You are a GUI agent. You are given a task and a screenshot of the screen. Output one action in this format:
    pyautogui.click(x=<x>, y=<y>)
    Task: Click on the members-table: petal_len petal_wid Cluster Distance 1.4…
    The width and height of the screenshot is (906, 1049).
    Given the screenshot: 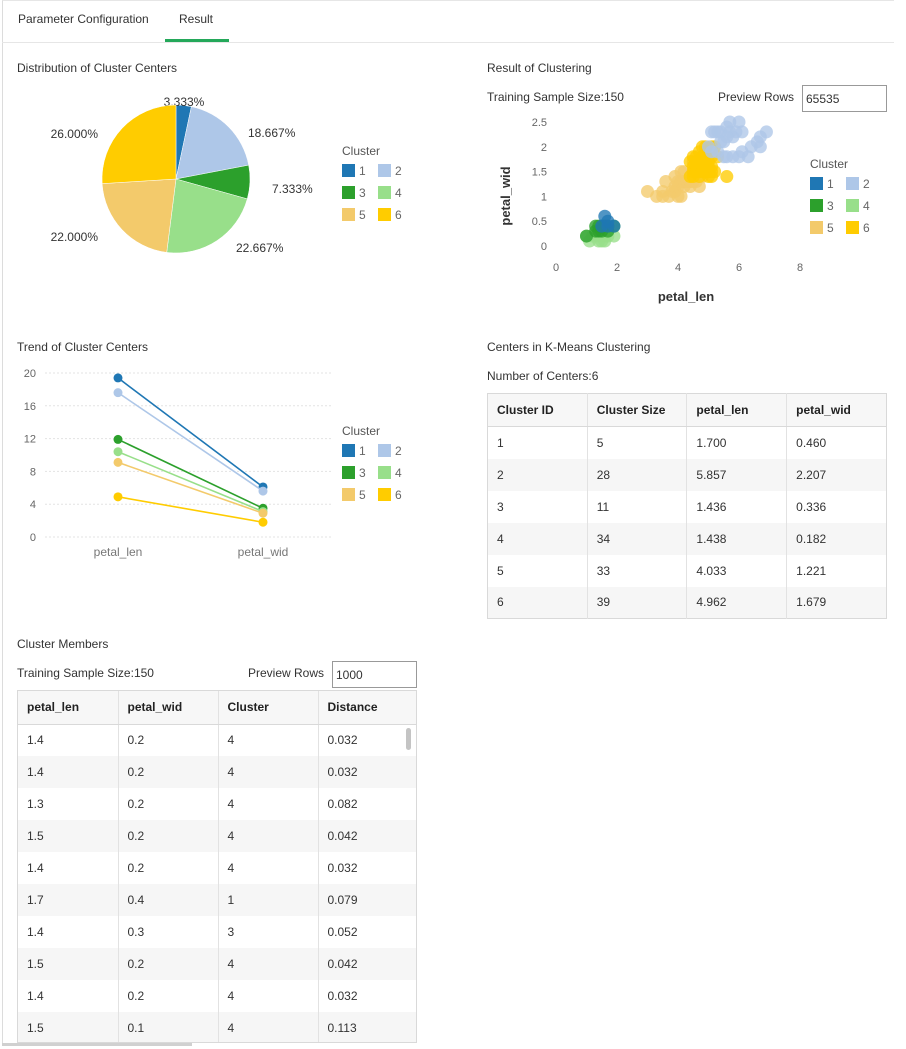 What is the action you would take?
    pyautogui.click(x=217, y=866)
    